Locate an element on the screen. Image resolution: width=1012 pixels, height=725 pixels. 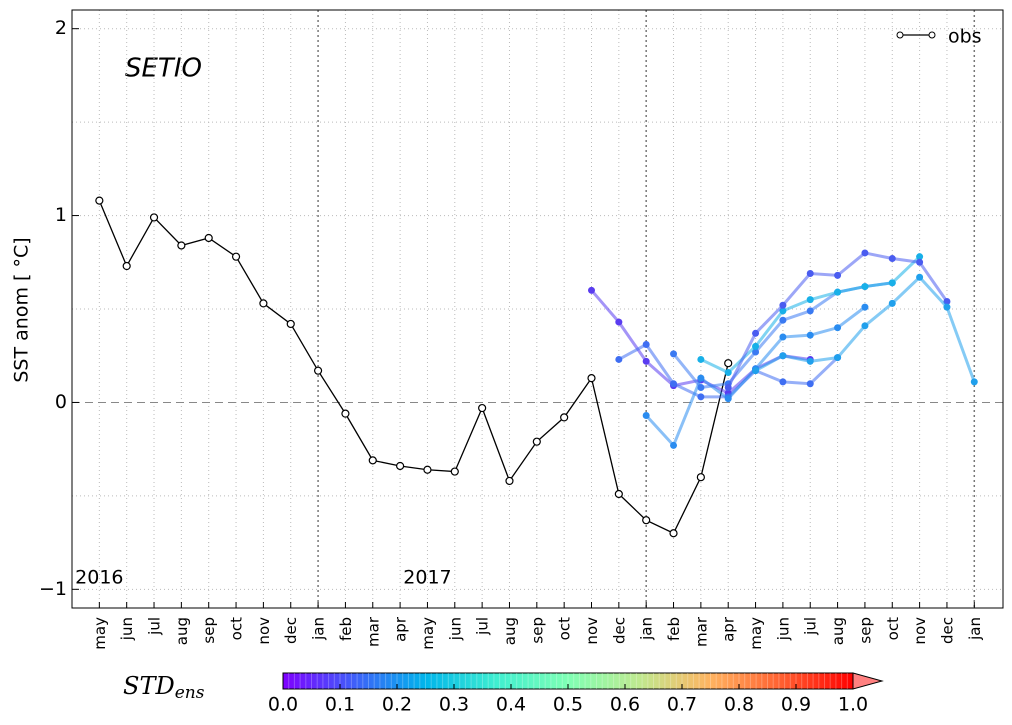
y-tick-label: 0 is located at coordinates (61, 402).